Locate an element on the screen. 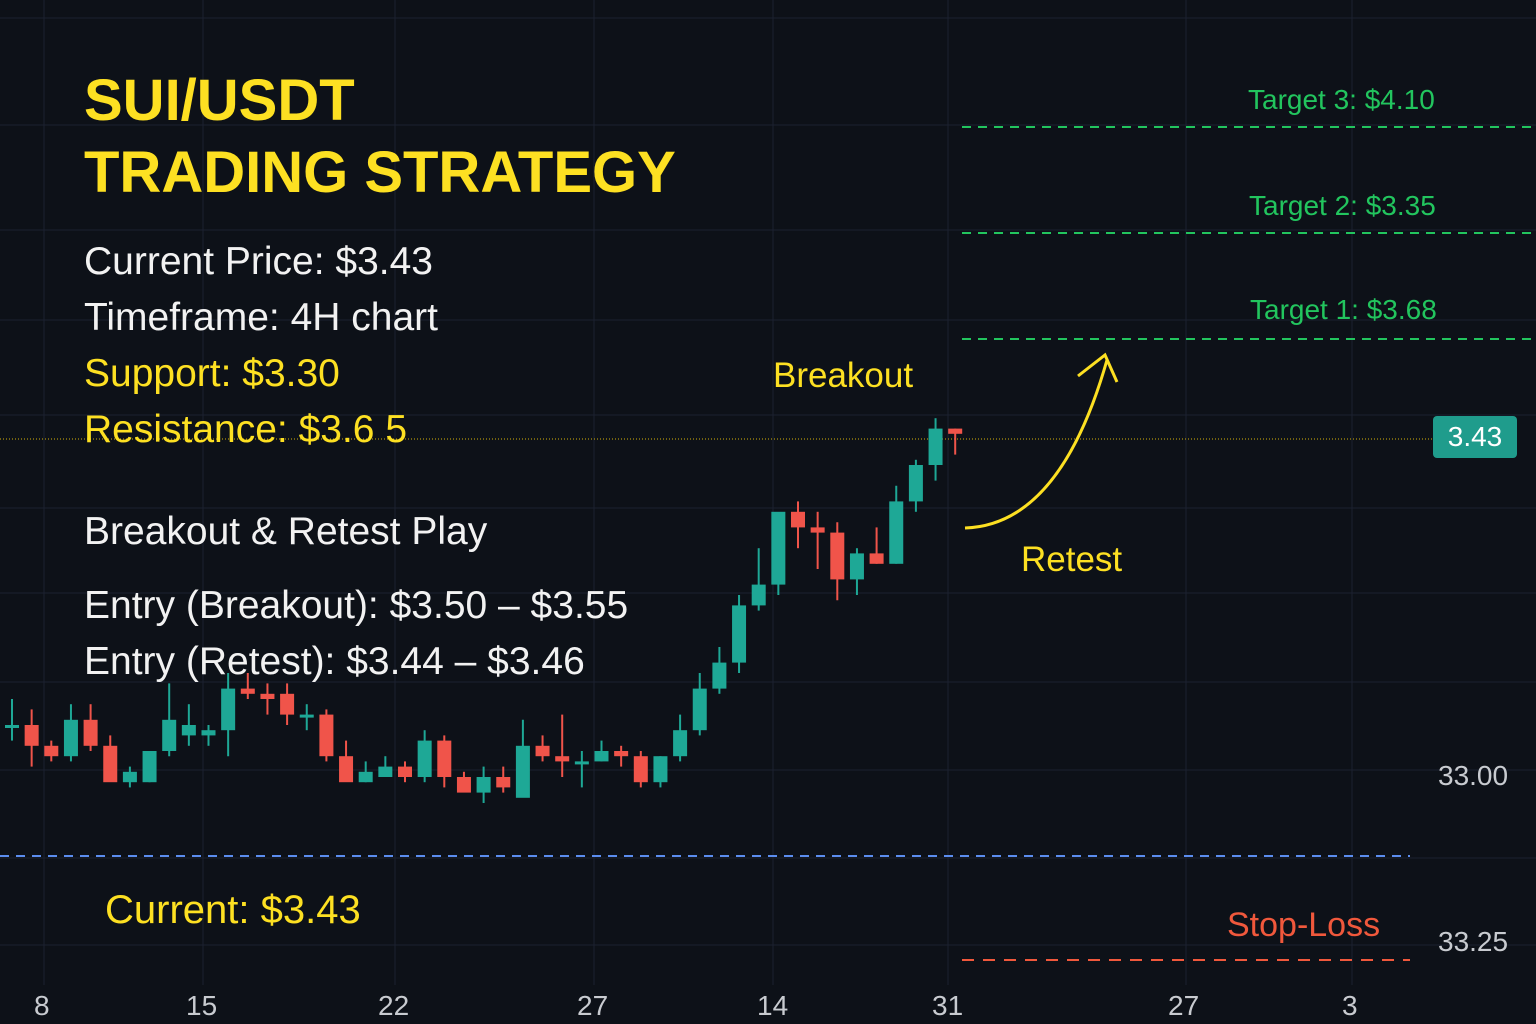 The width and height of the screenshot is (1536, 1024). entry-retest-info: Entry (Retest): $3.44 – $3.46 is located at coordinates (334, 661).